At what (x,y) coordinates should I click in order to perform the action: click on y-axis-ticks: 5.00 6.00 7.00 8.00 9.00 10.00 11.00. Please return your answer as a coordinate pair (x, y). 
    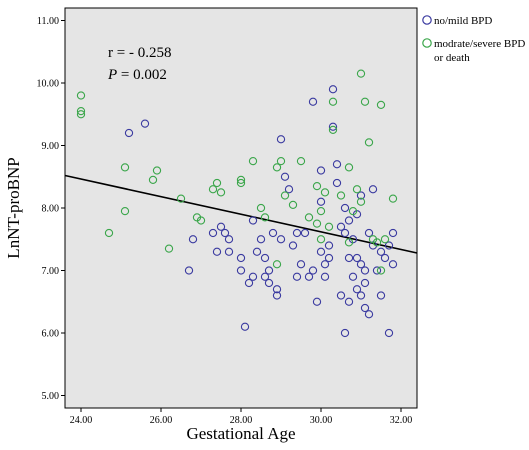
    Looking at the image, I should click on (51, 209).